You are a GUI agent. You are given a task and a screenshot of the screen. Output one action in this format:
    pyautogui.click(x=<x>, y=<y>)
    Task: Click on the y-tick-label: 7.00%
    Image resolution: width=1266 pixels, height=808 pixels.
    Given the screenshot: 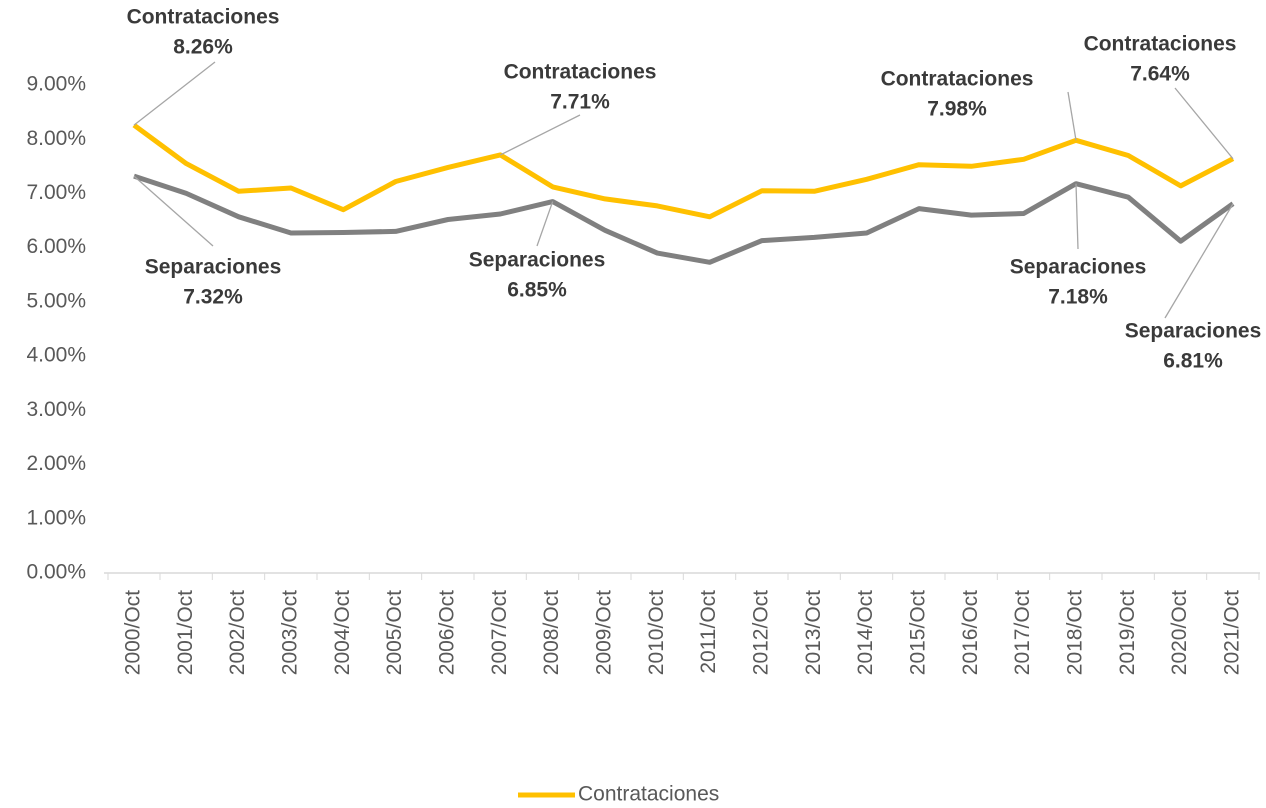 What is the action you would take?
    pyautogui.click(x=56, y=192)
    